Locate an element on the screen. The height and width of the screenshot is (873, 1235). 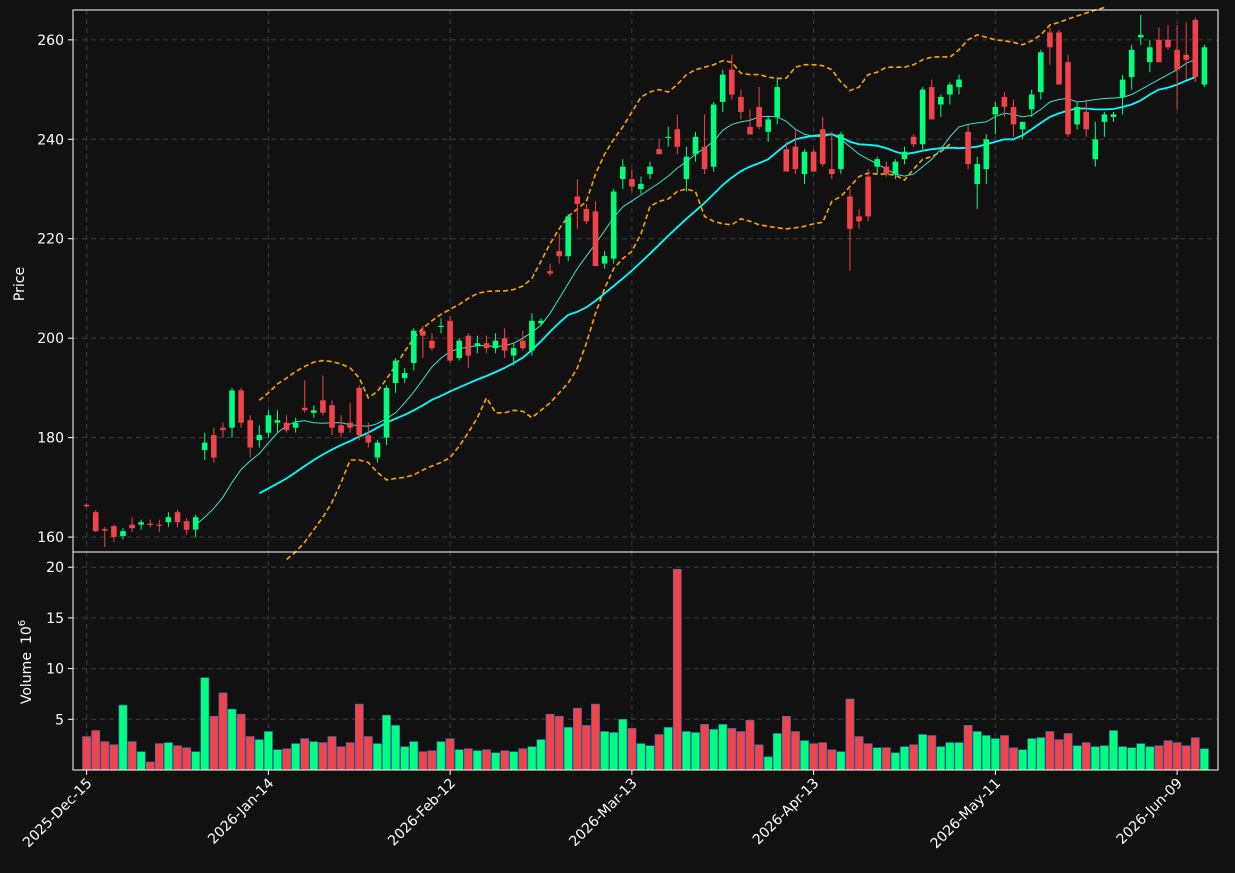
volume-axis-label-text: Volume is located at coordinates (27, 678).